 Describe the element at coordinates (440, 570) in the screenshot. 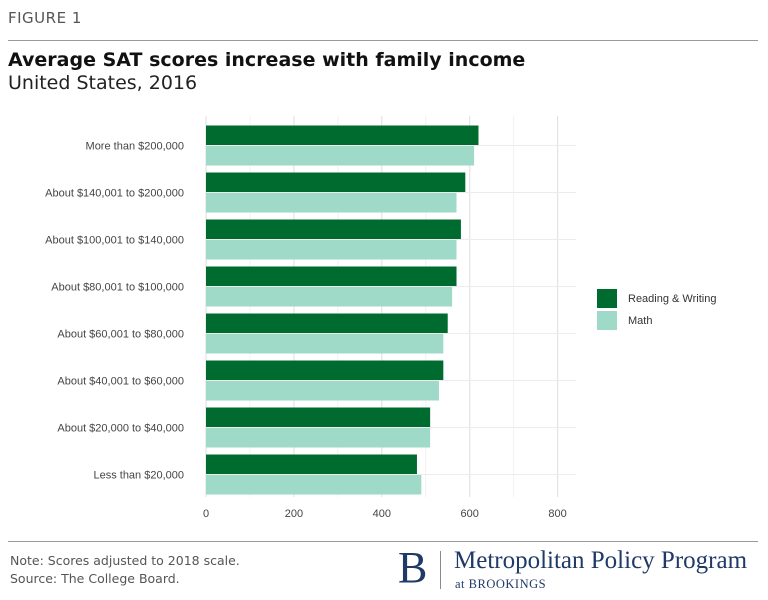

I see `brand-divider` at that location.